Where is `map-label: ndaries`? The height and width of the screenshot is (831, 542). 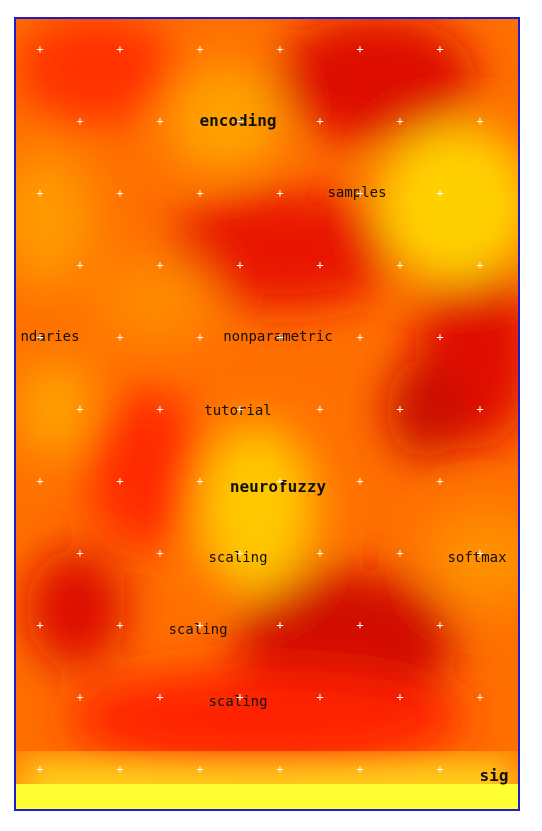
map-label: ndaries is located at coordinates (50, 337).